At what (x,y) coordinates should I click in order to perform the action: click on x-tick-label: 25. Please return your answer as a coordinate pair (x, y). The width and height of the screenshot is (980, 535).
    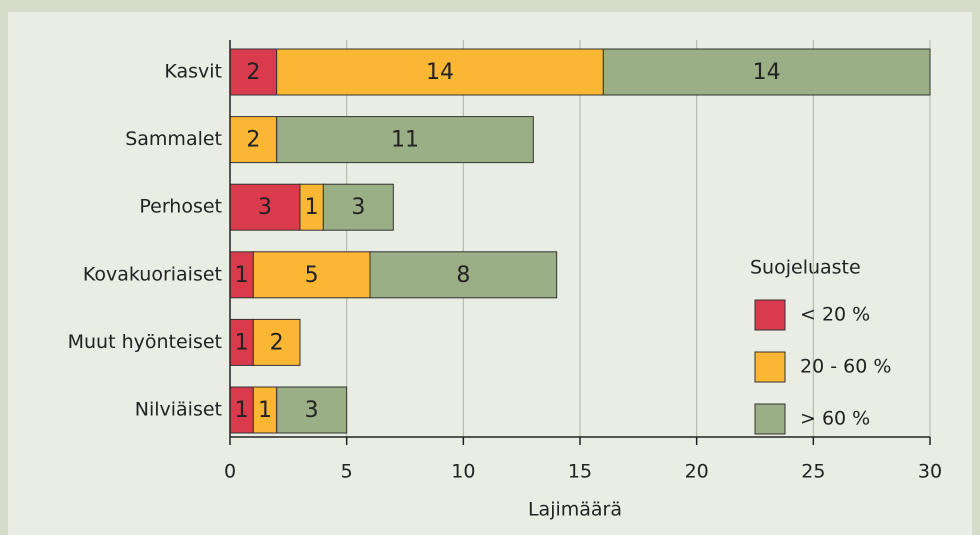
    Looking at the image, I should click on (813, 472).